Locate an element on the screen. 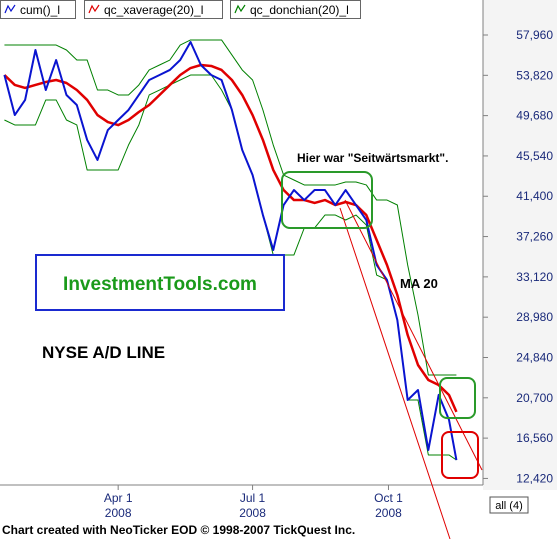  y-tick-label: 12,420 is located at coordinates (534, 478).